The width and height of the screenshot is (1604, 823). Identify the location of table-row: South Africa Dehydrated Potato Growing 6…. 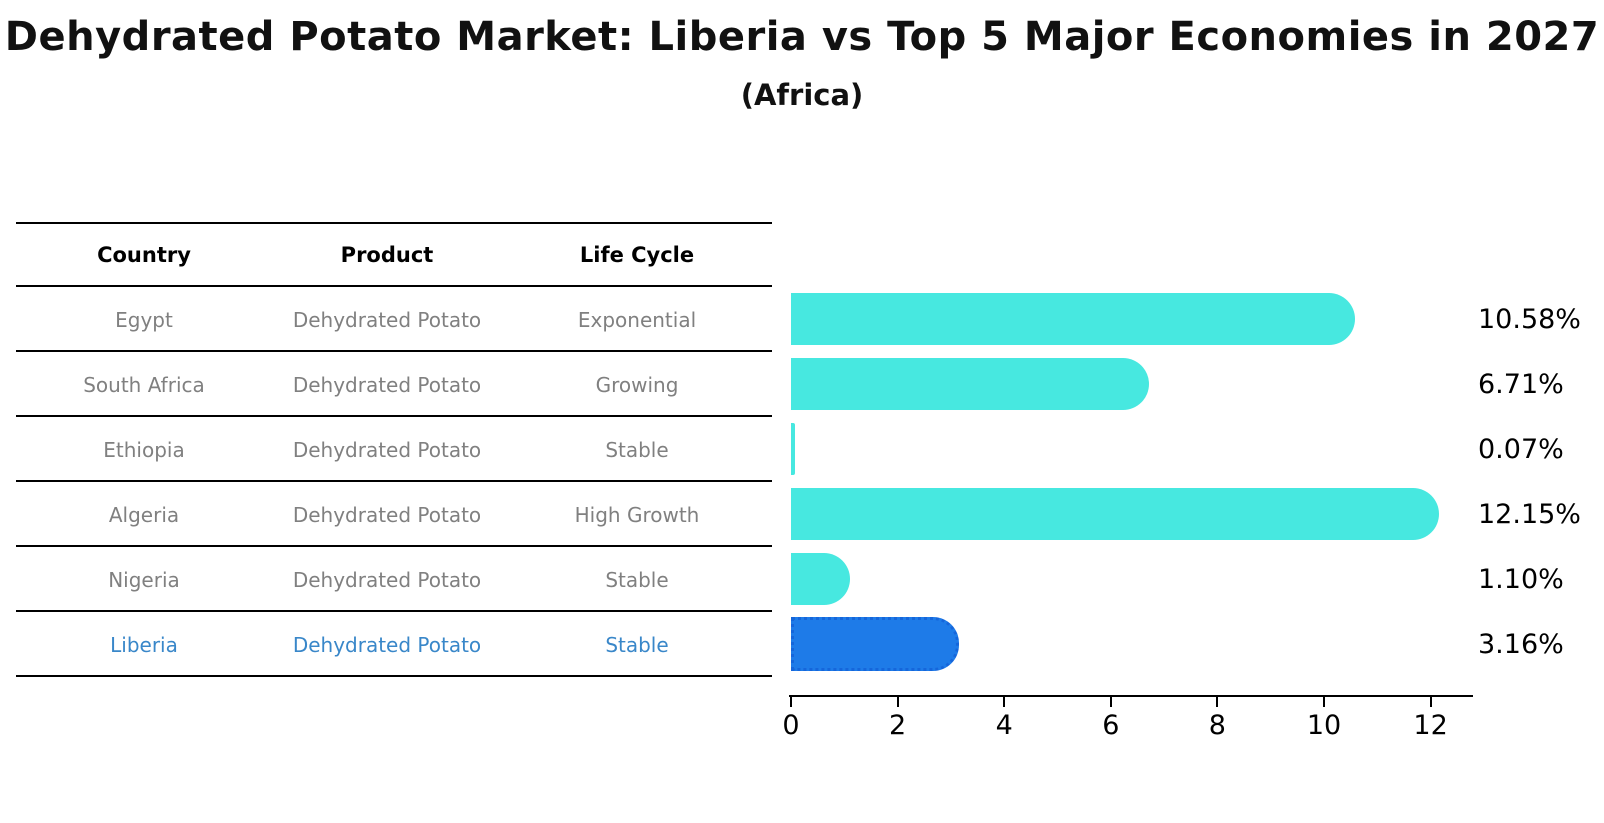
(802, 384).